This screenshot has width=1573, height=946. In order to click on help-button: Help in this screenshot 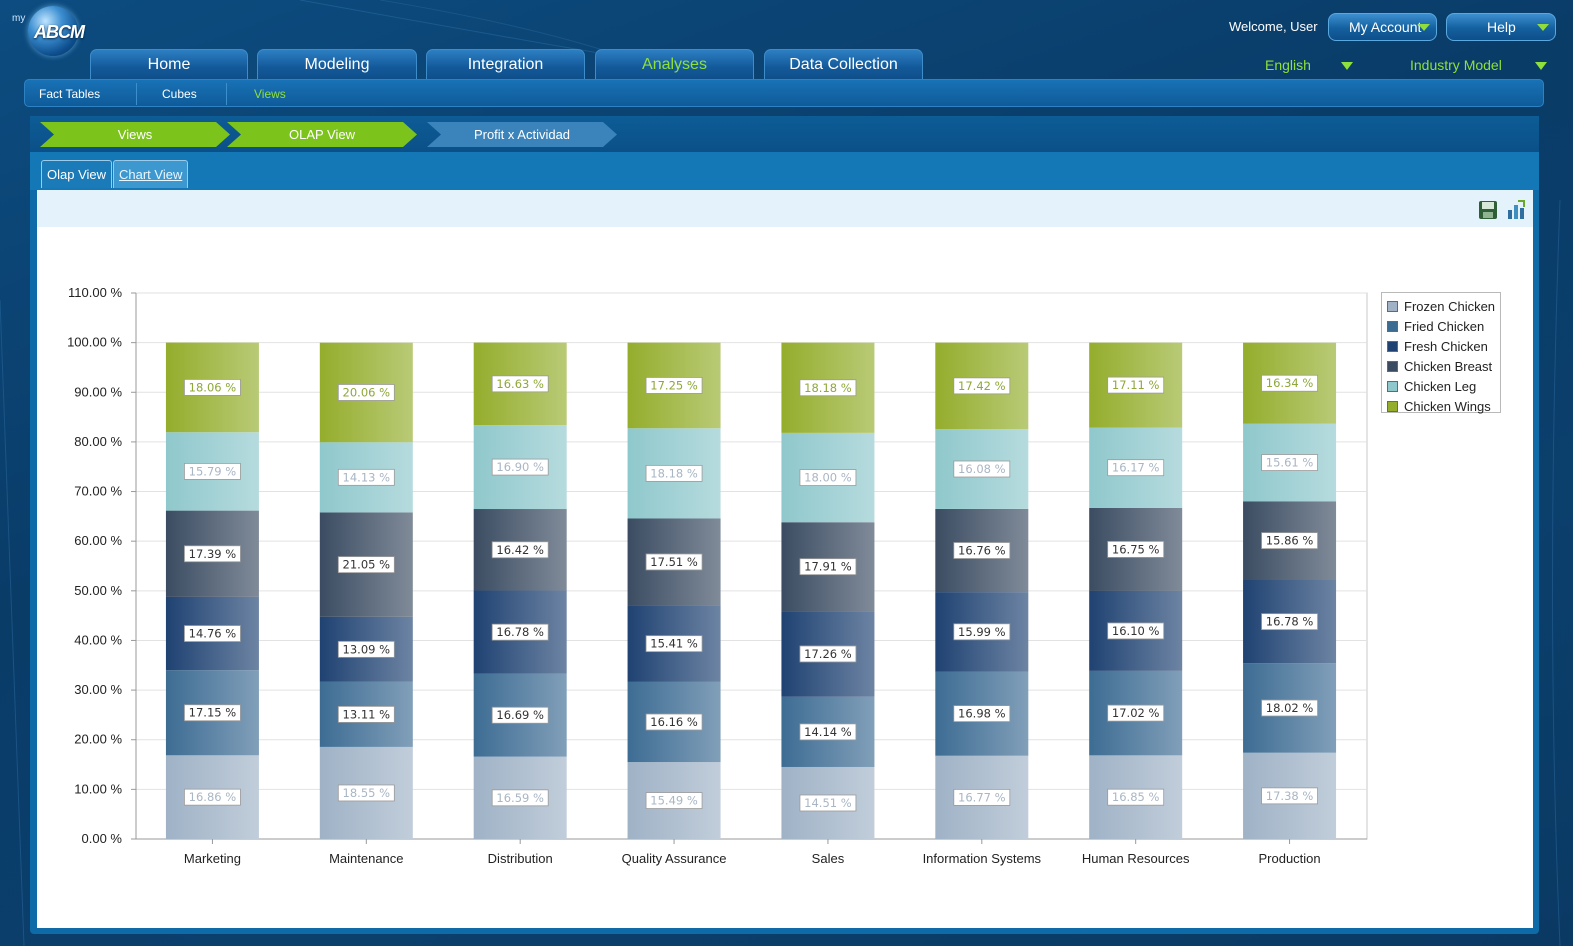, I will do `click(1501, 27)`.